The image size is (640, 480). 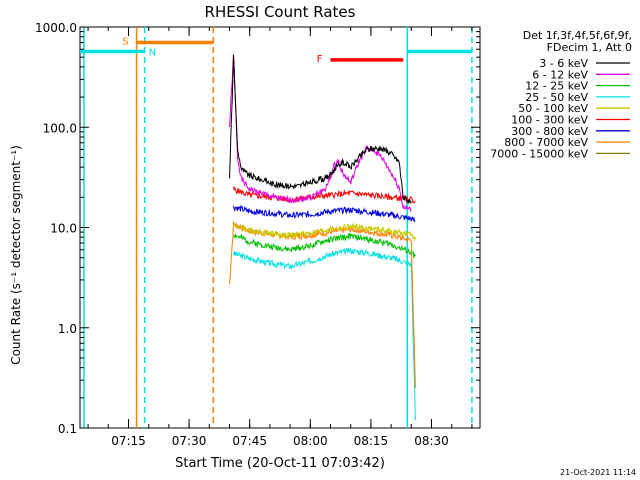 I want to click on chart-title: RHESSI Count Rates, so click(x=280, y=12).